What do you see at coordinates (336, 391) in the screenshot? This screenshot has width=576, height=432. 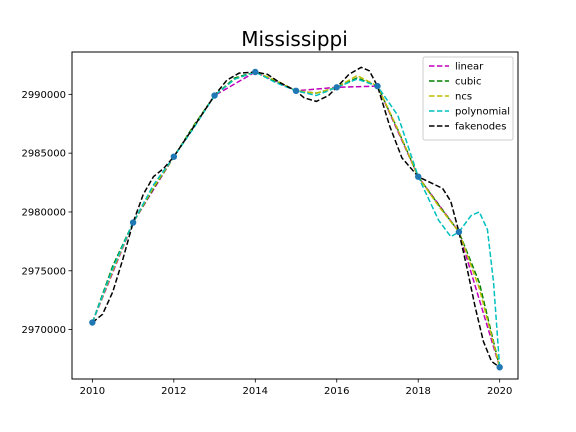 I see `x-tick-label: 2016` at bounding box center [336, 391].